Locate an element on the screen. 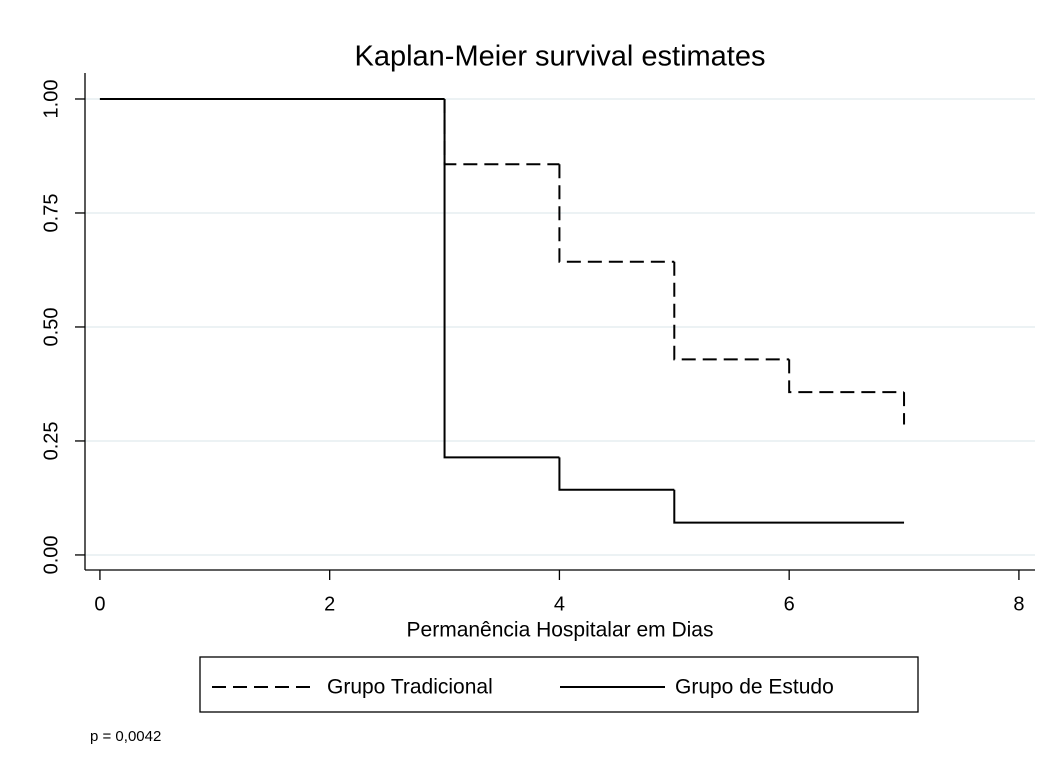 The image size is (1050, 769). y-tick-label: 0.25 is located at coordinates (51, 440).